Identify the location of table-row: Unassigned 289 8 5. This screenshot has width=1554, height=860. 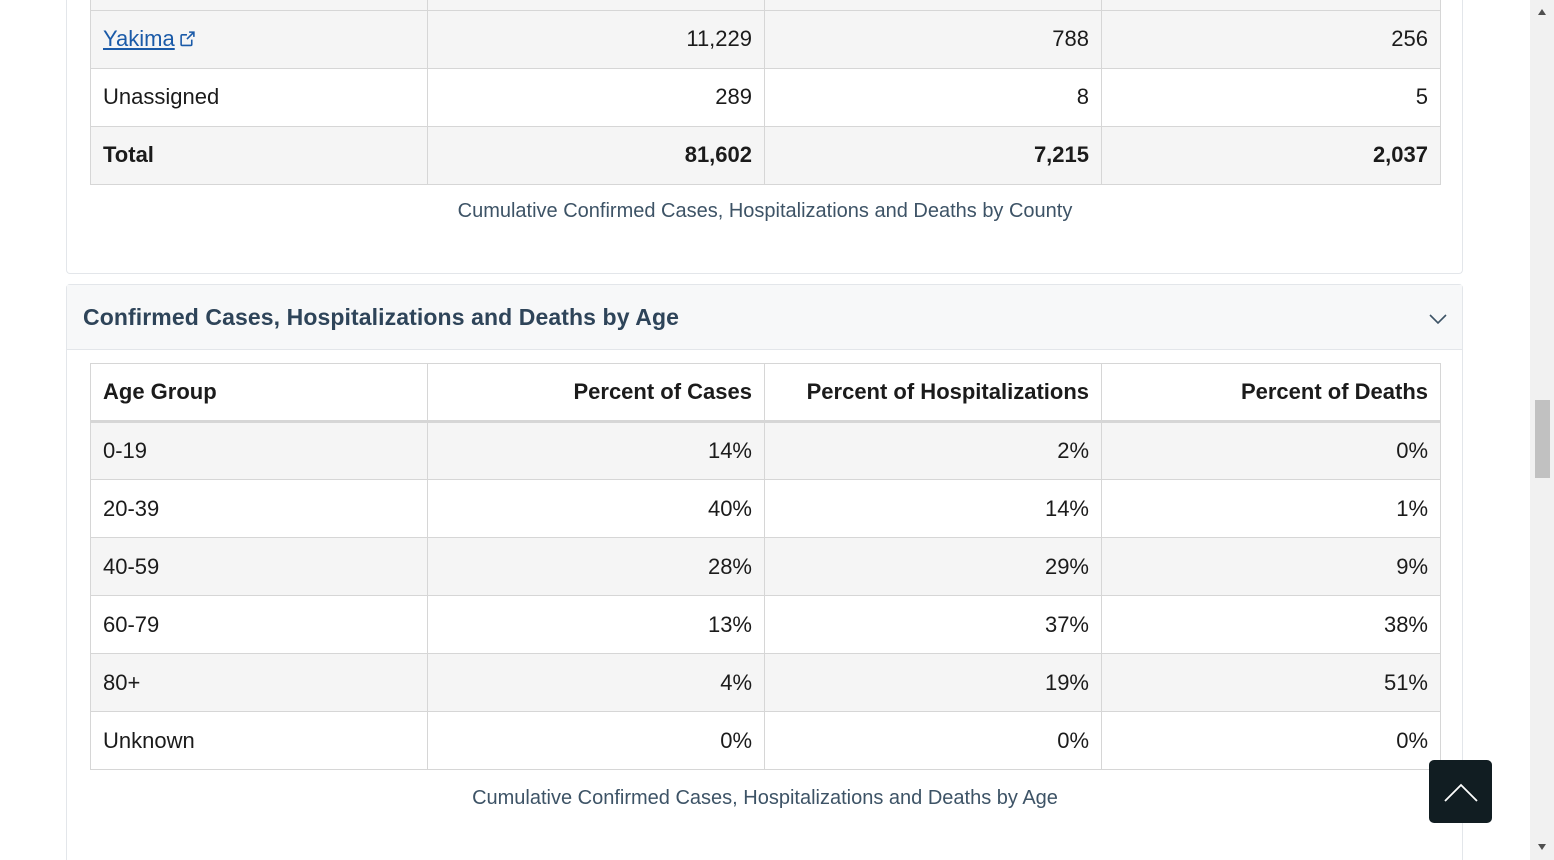
(765, 97).